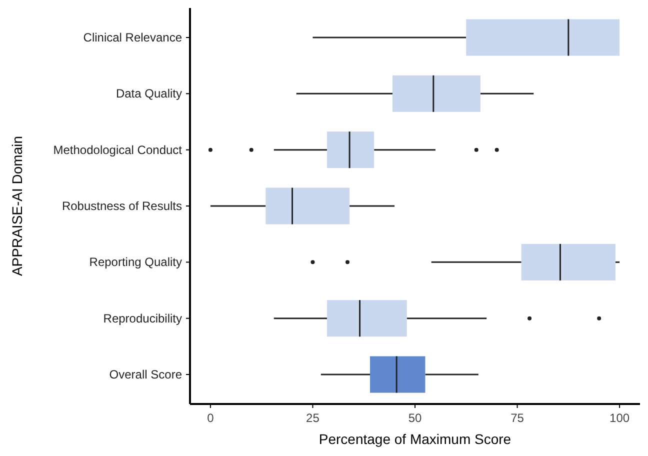 The height and width of the screenshot is (456, 648). Describe the element at coordinates (517, 418) in the screenshot. I see `x-tick-label: 75` at that location.